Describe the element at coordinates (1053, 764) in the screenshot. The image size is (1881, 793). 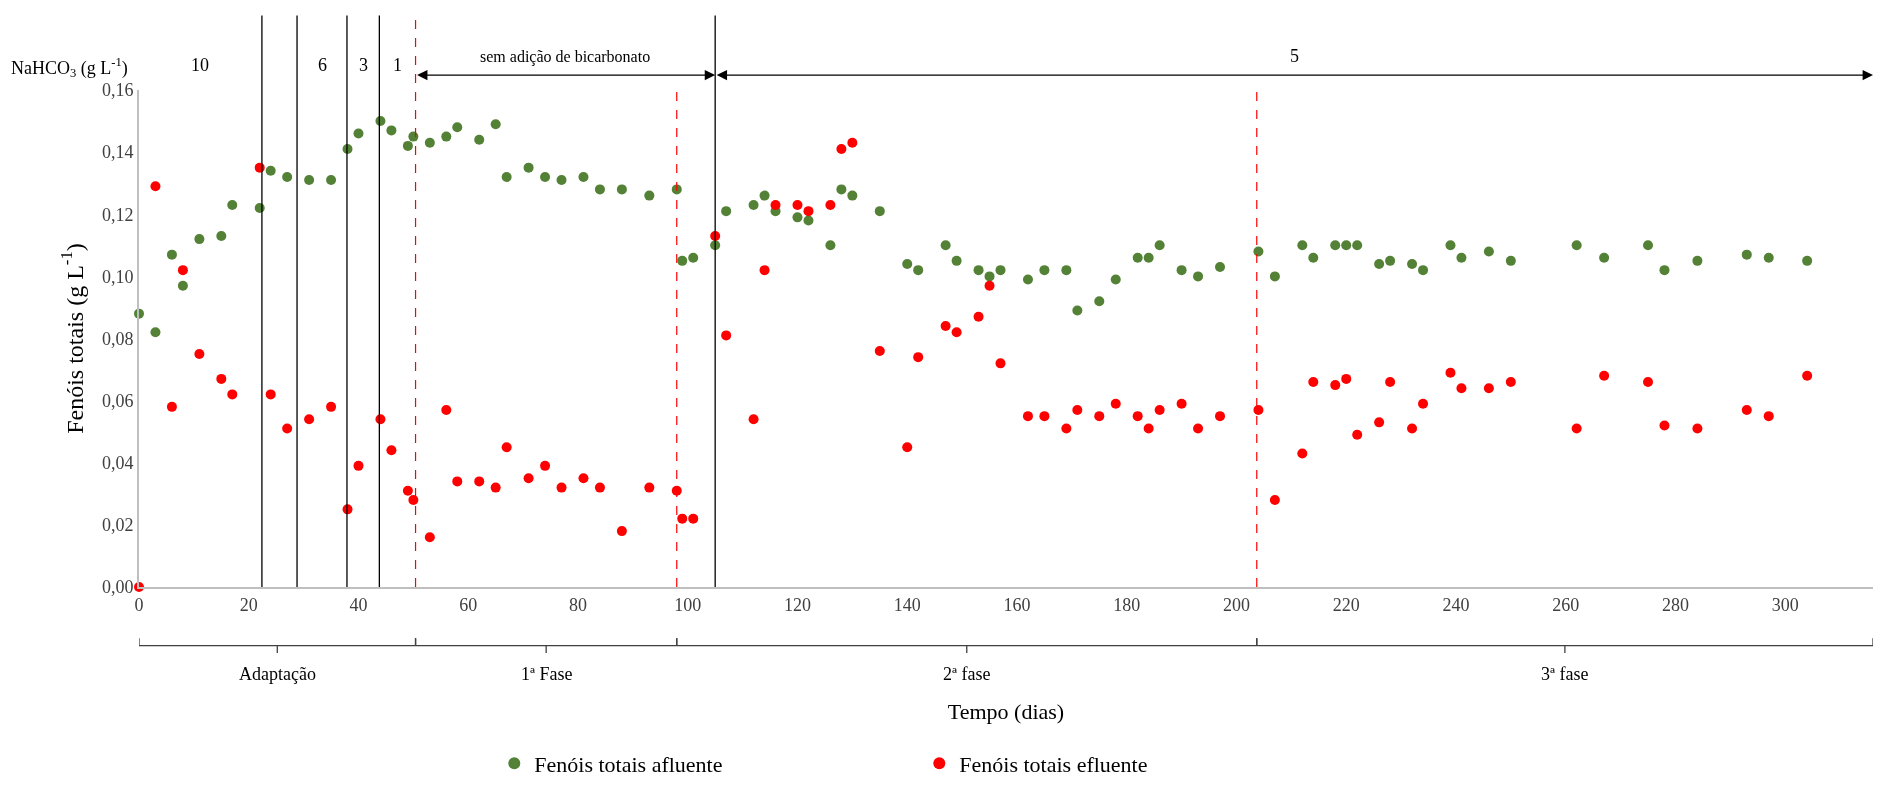
I see `legend-label: Fenóis totais efluente` at that location.